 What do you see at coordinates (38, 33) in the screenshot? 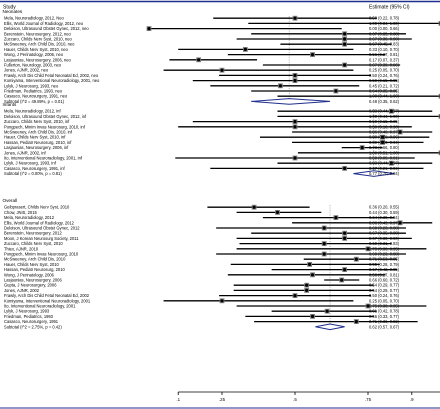
I see `study-label: Berenstein, Neurosurgery, 2012, neo` at bounding box center [38, 33].